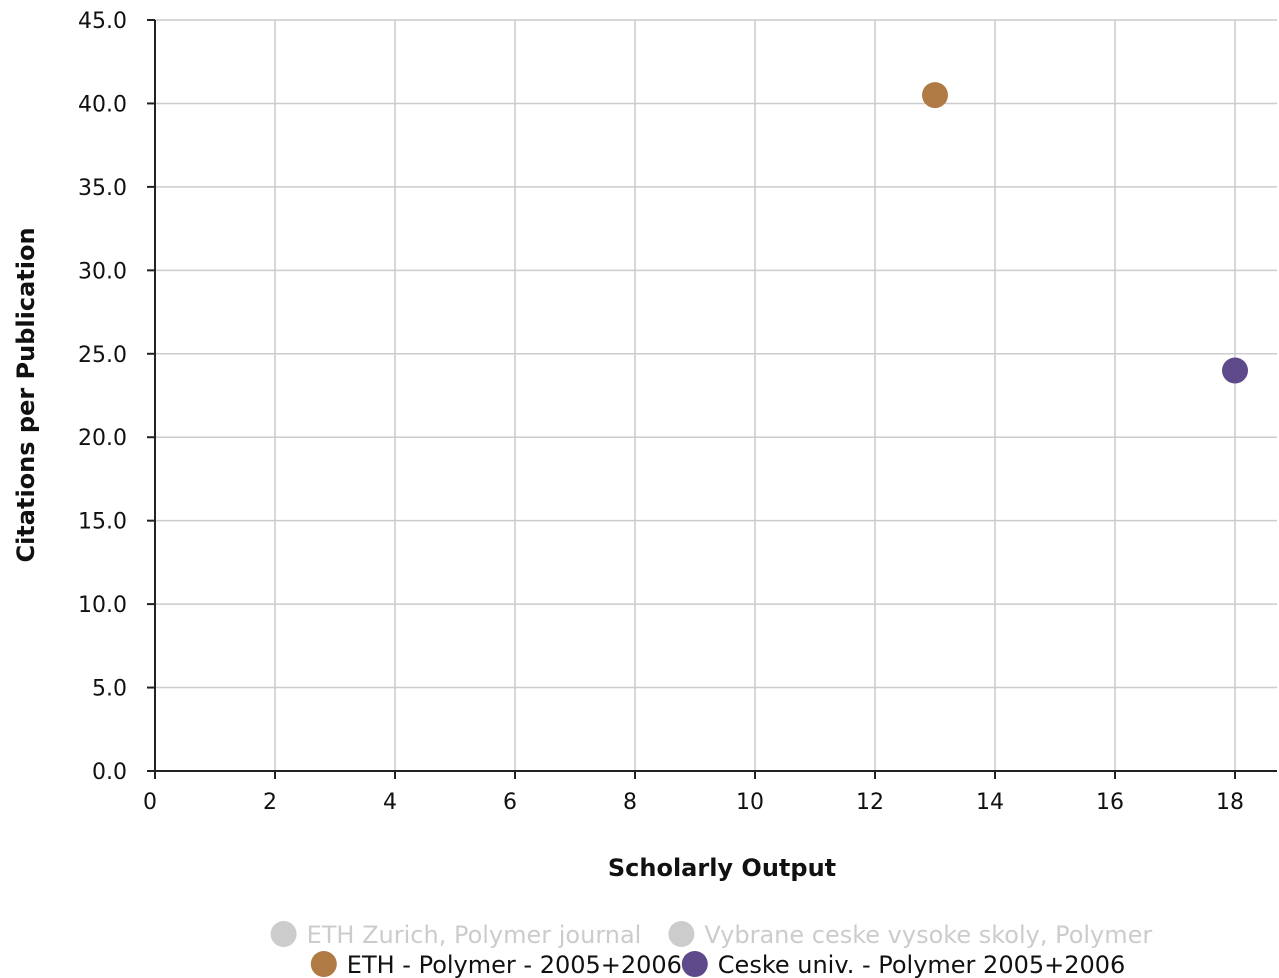  Describe the element at coordinates (750, 802) in the screenshot. I see `x-tick-label: 10` at that location.